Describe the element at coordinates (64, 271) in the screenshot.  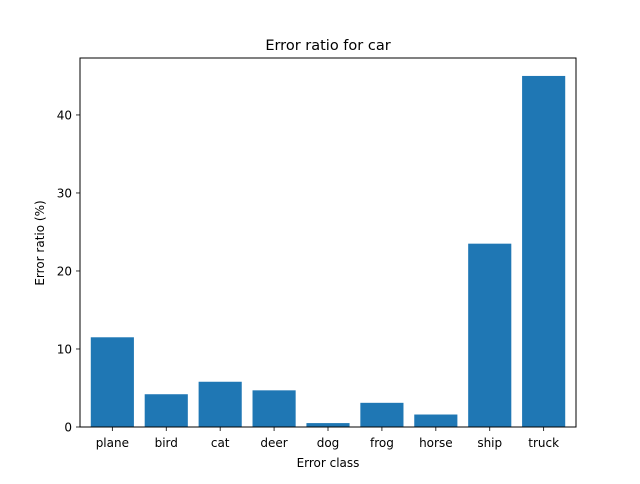
I see `y-tick-label: 20` at that location.